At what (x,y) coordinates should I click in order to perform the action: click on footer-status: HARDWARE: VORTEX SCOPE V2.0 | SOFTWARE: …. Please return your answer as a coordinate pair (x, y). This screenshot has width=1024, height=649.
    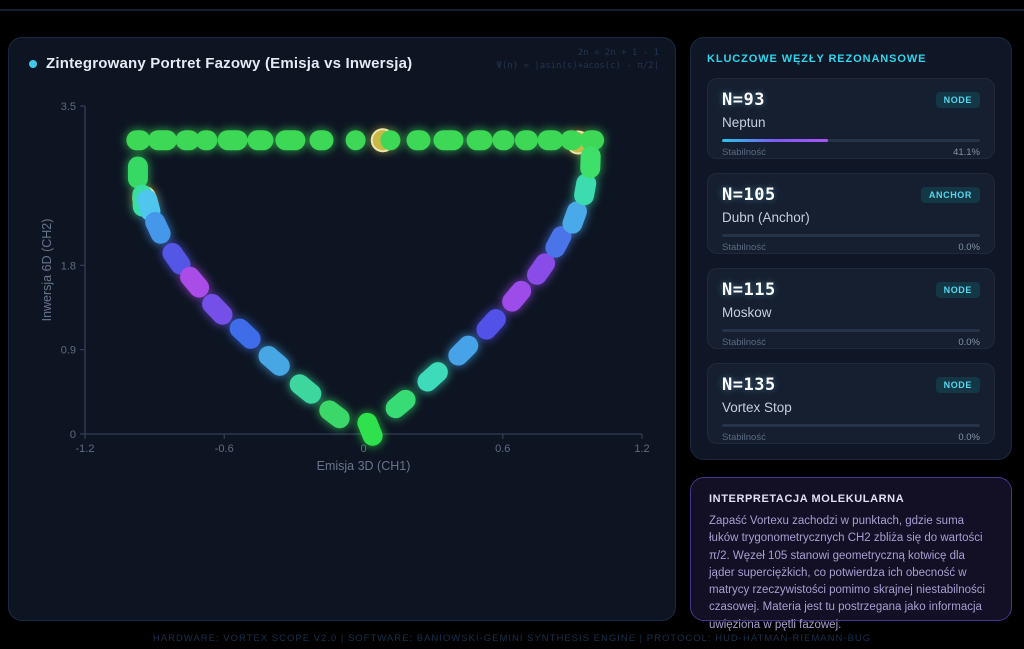
    Looking at the image, I should click on (512, 638).